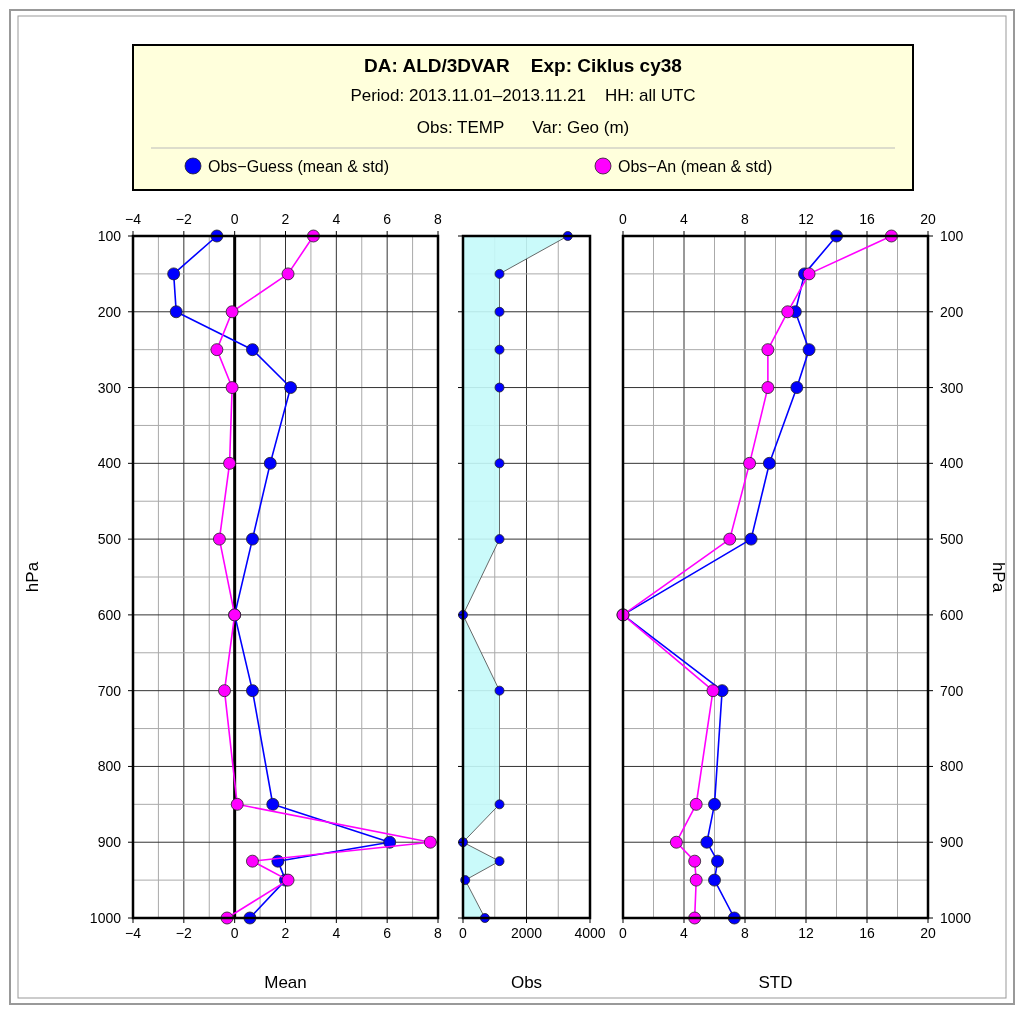  Describe the element at coordinates (695, 166) in the screenshot. I see `legend-label: Obs−An (mean & std)` at that location.